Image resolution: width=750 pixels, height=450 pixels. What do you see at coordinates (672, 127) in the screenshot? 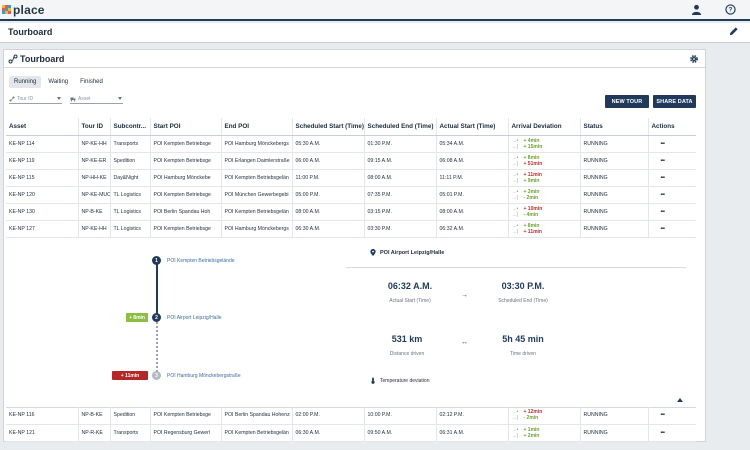
I see `col-actions: Actions` at bounding box center [672, 127].